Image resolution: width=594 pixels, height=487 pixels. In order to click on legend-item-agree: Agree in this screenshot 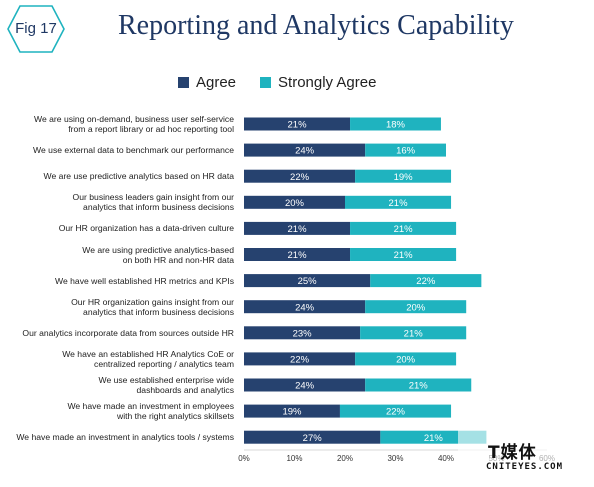, I will do `click(207, 82)`.